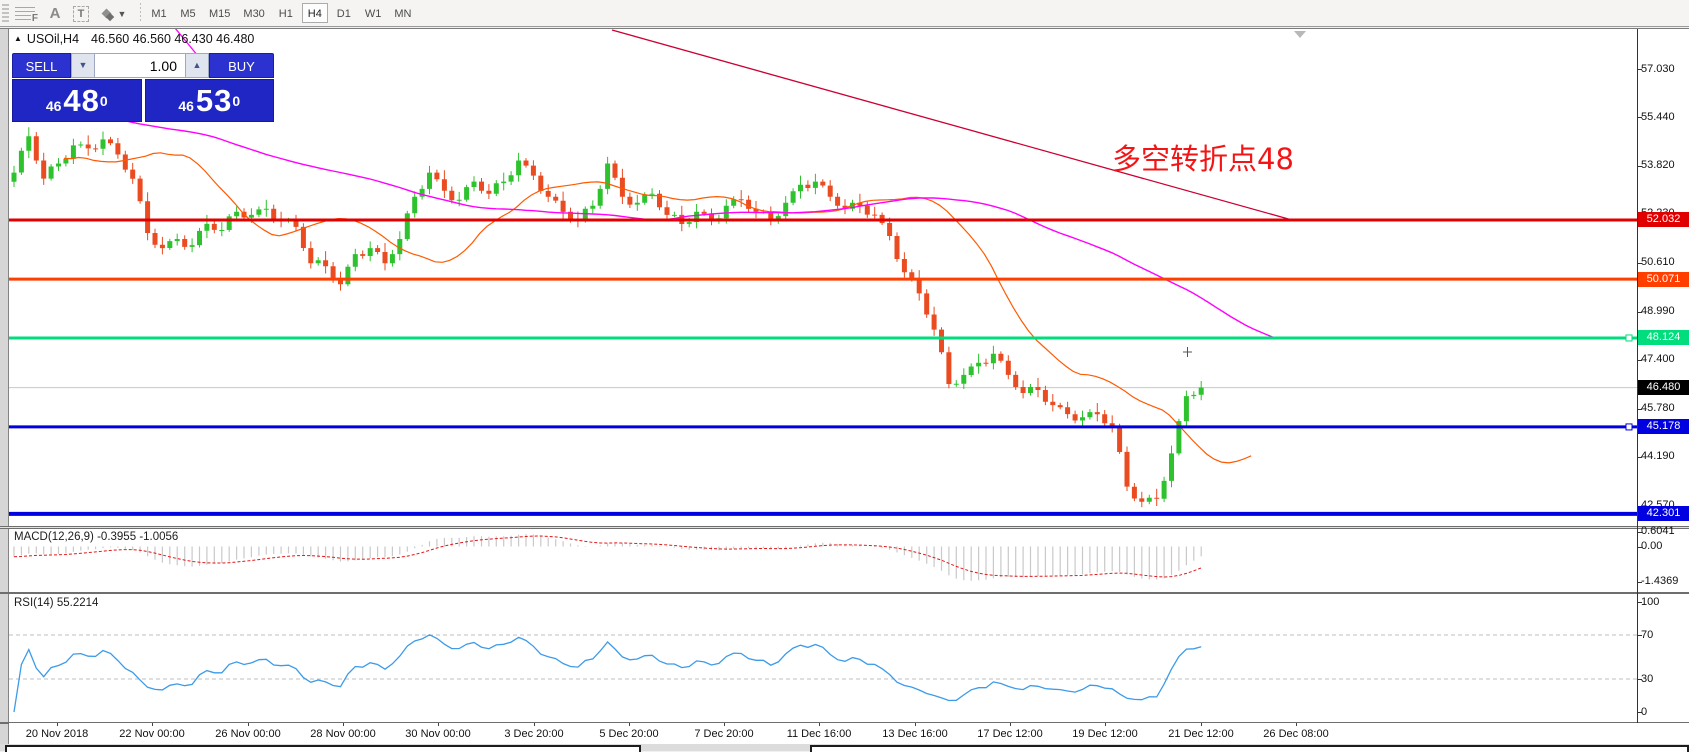 Image resolution: width=1689 pixels, height=752 pixels. I want to click on price-axis-line, so click(1637, 386).